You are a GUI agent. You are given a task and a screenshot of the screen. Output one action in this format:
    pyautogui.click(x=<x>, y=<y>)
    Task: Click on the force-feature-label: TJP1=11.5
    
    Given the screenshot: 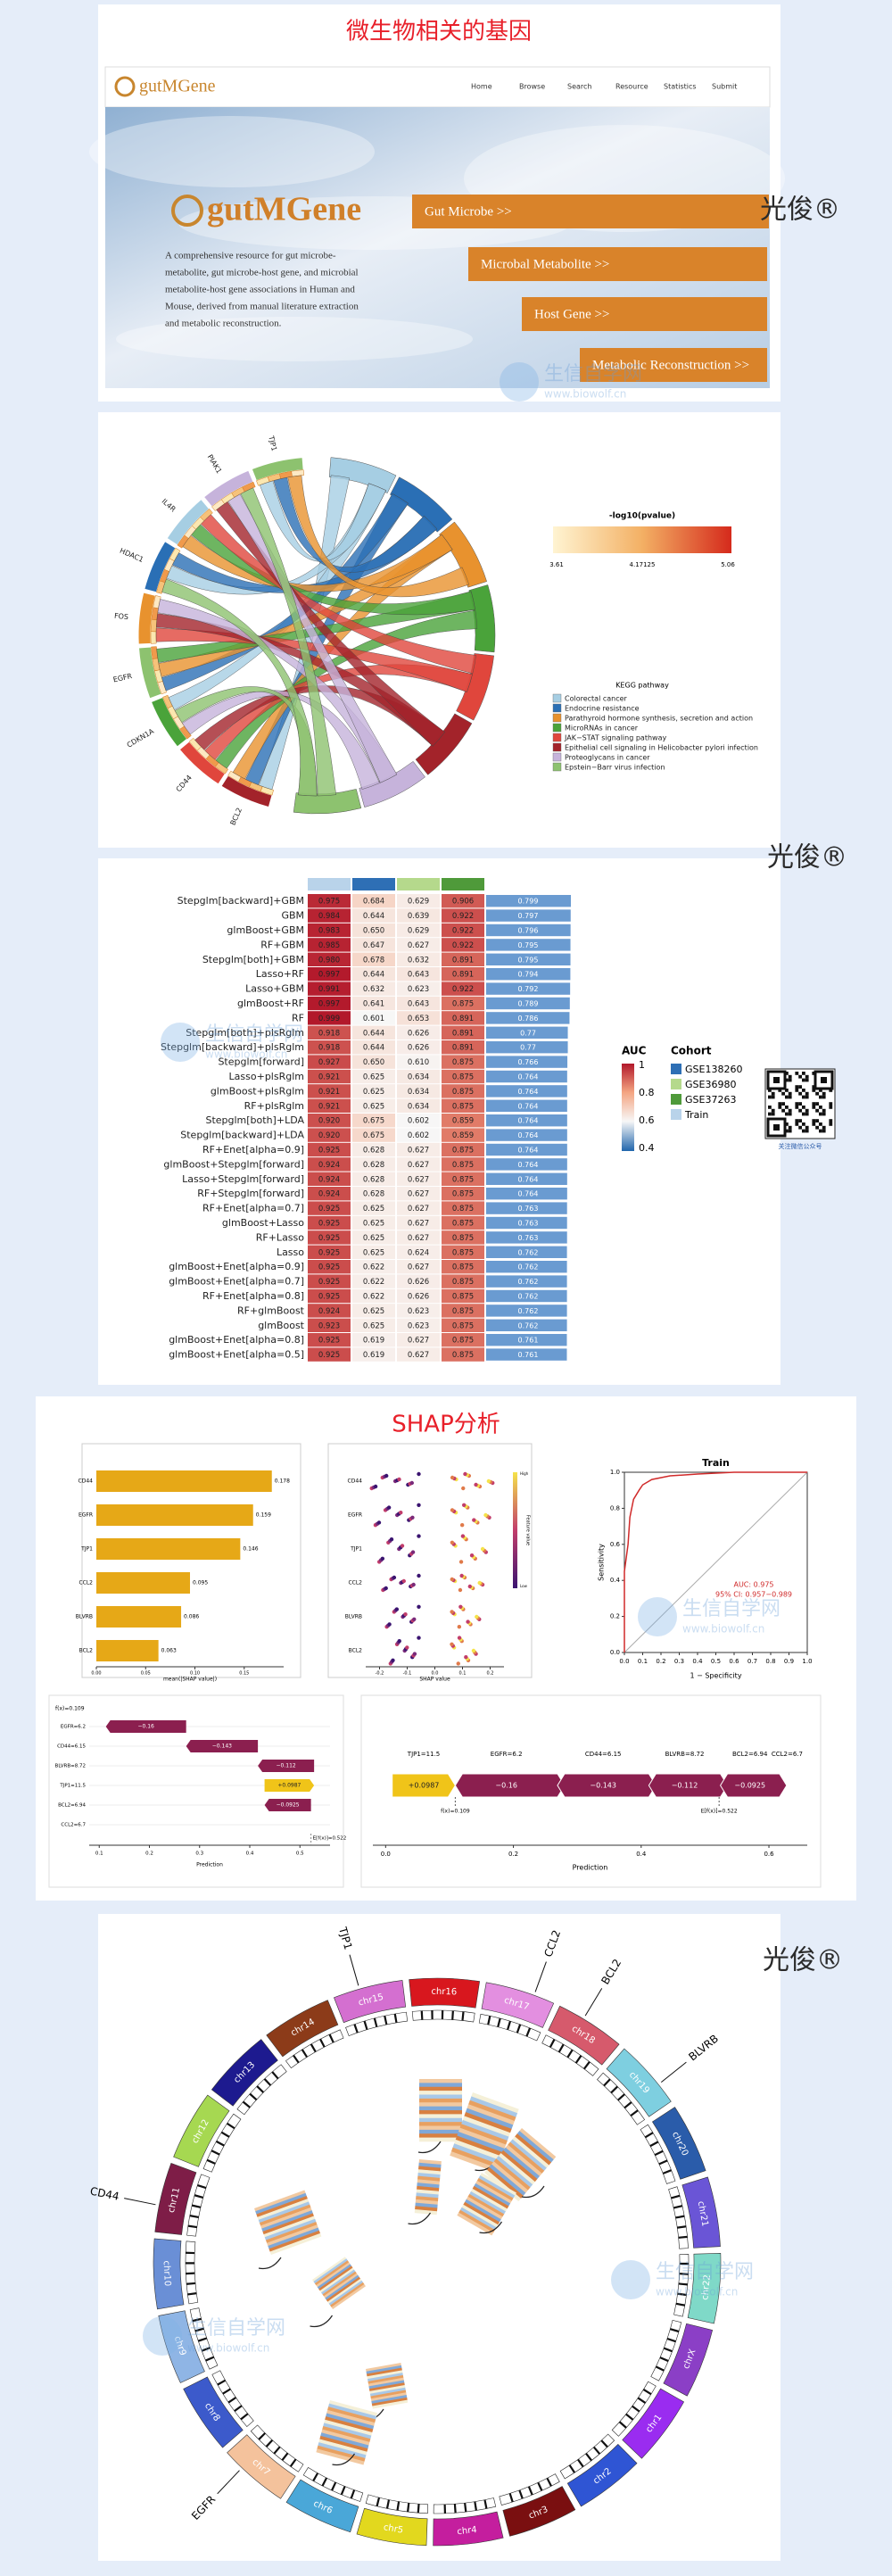 What is the action you would take?
    pyautogui.click(x=423, y=1754)
    